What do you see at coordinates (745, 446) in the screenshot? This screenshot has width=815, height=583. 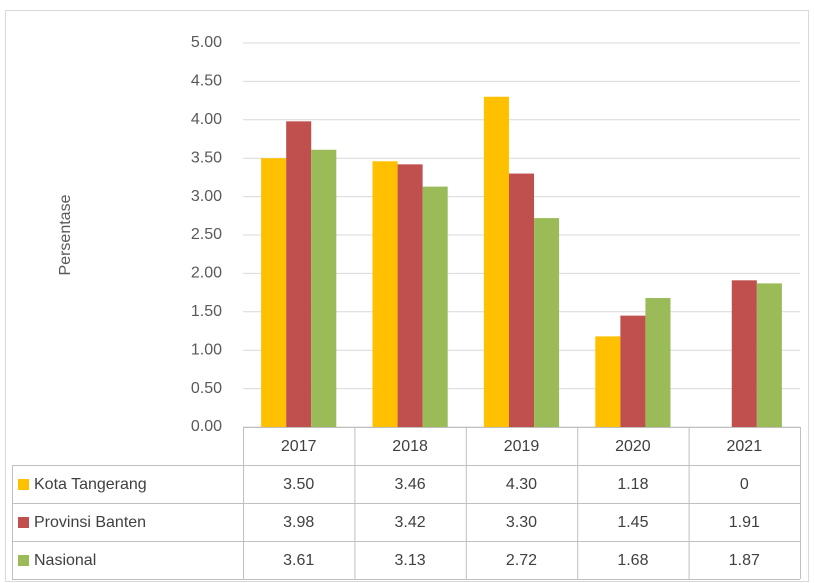 I see `x-tick-label: 2021` at bounding box center [745, 446].